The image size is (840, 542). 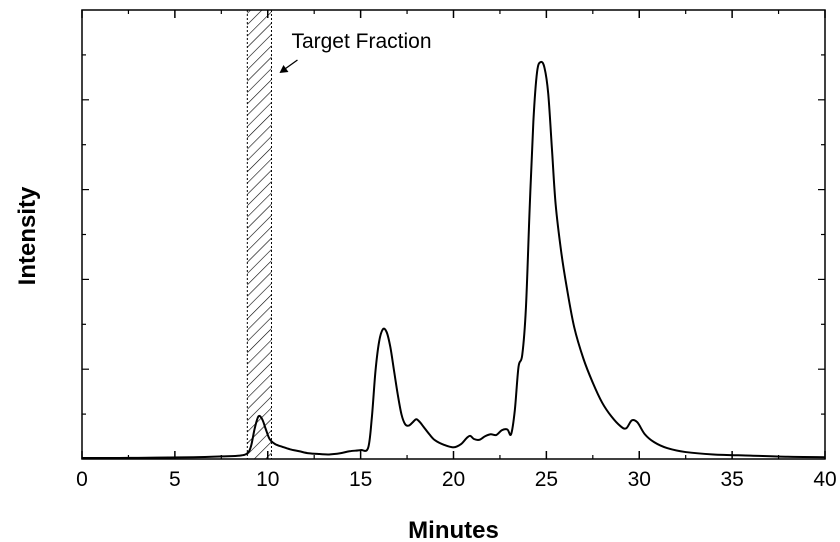 What do you see at coordinates (82, 479) in the screenshot?
I see `x-tick-label: 0` at bounding box center [82, 479].